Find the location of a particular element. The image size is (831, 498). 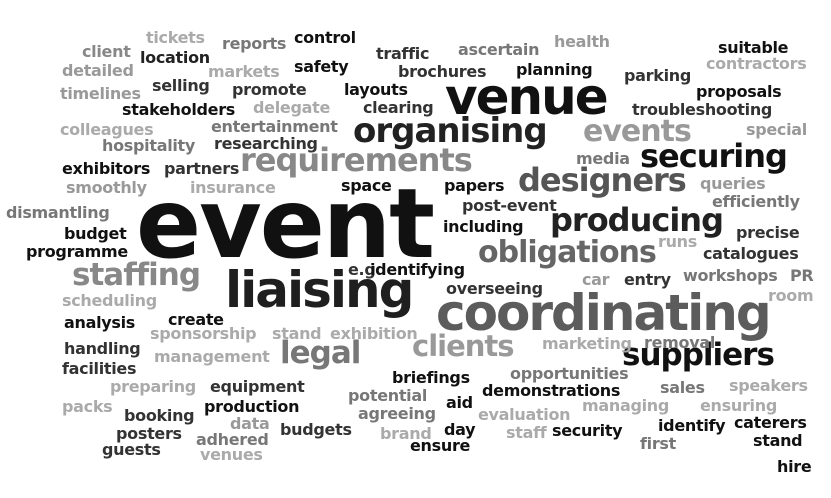

word-precise: precise is located at coordinates (768, 232).